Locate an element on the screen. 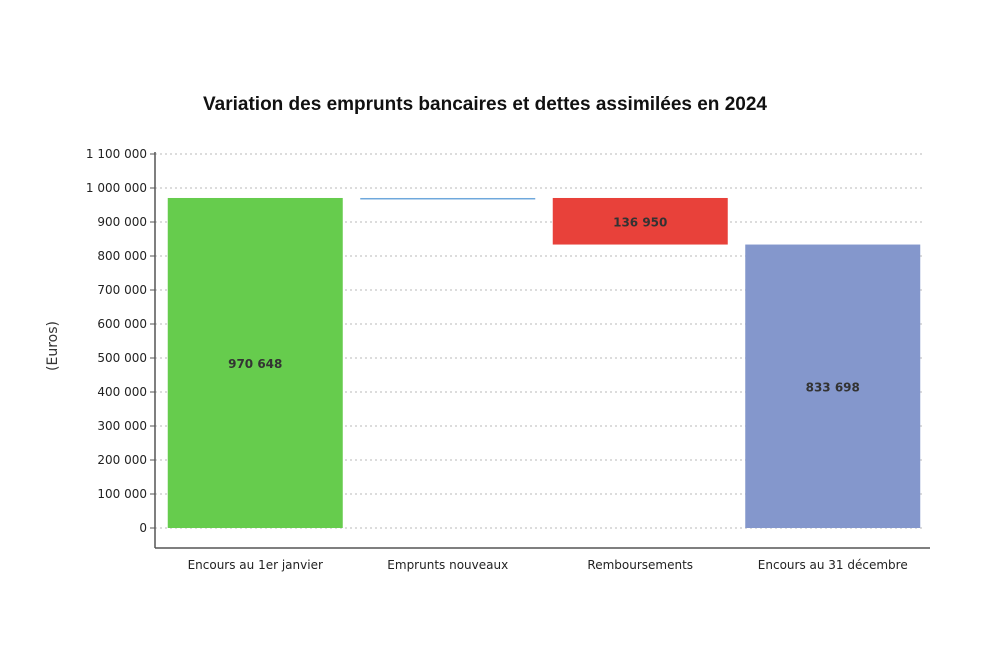  y-tick-label: 200 000 is located at coordinates (122, 460).